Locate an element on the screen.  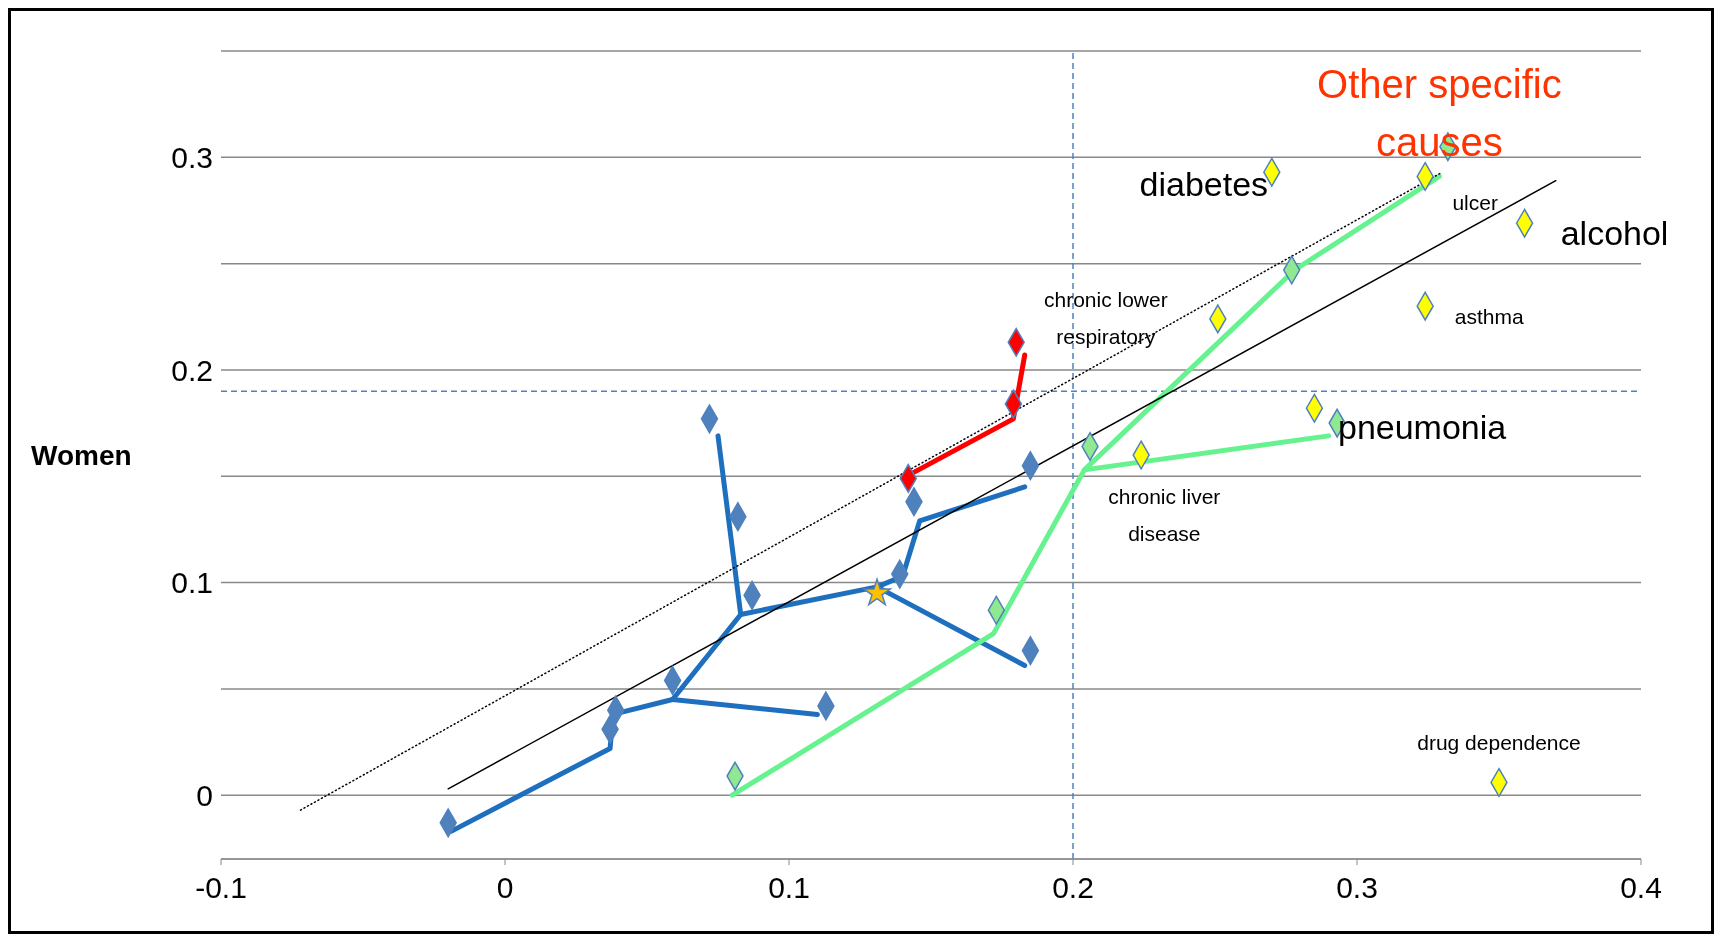
y-axis-title: Women is located at coordinates (81, 455).